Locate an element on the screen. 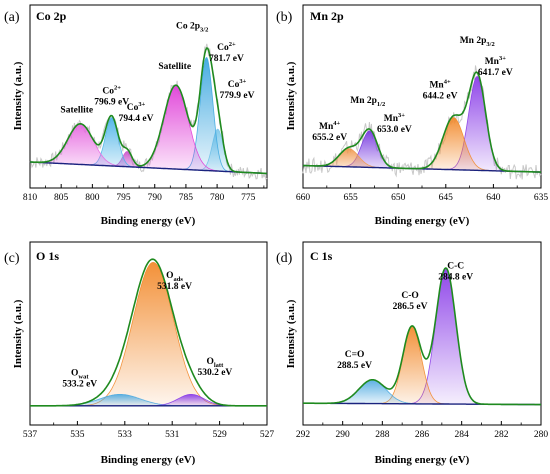 This screenshot has height=474, width=550. peak-annotation-value: 286.5 eV is located at coordinates (410, 307).